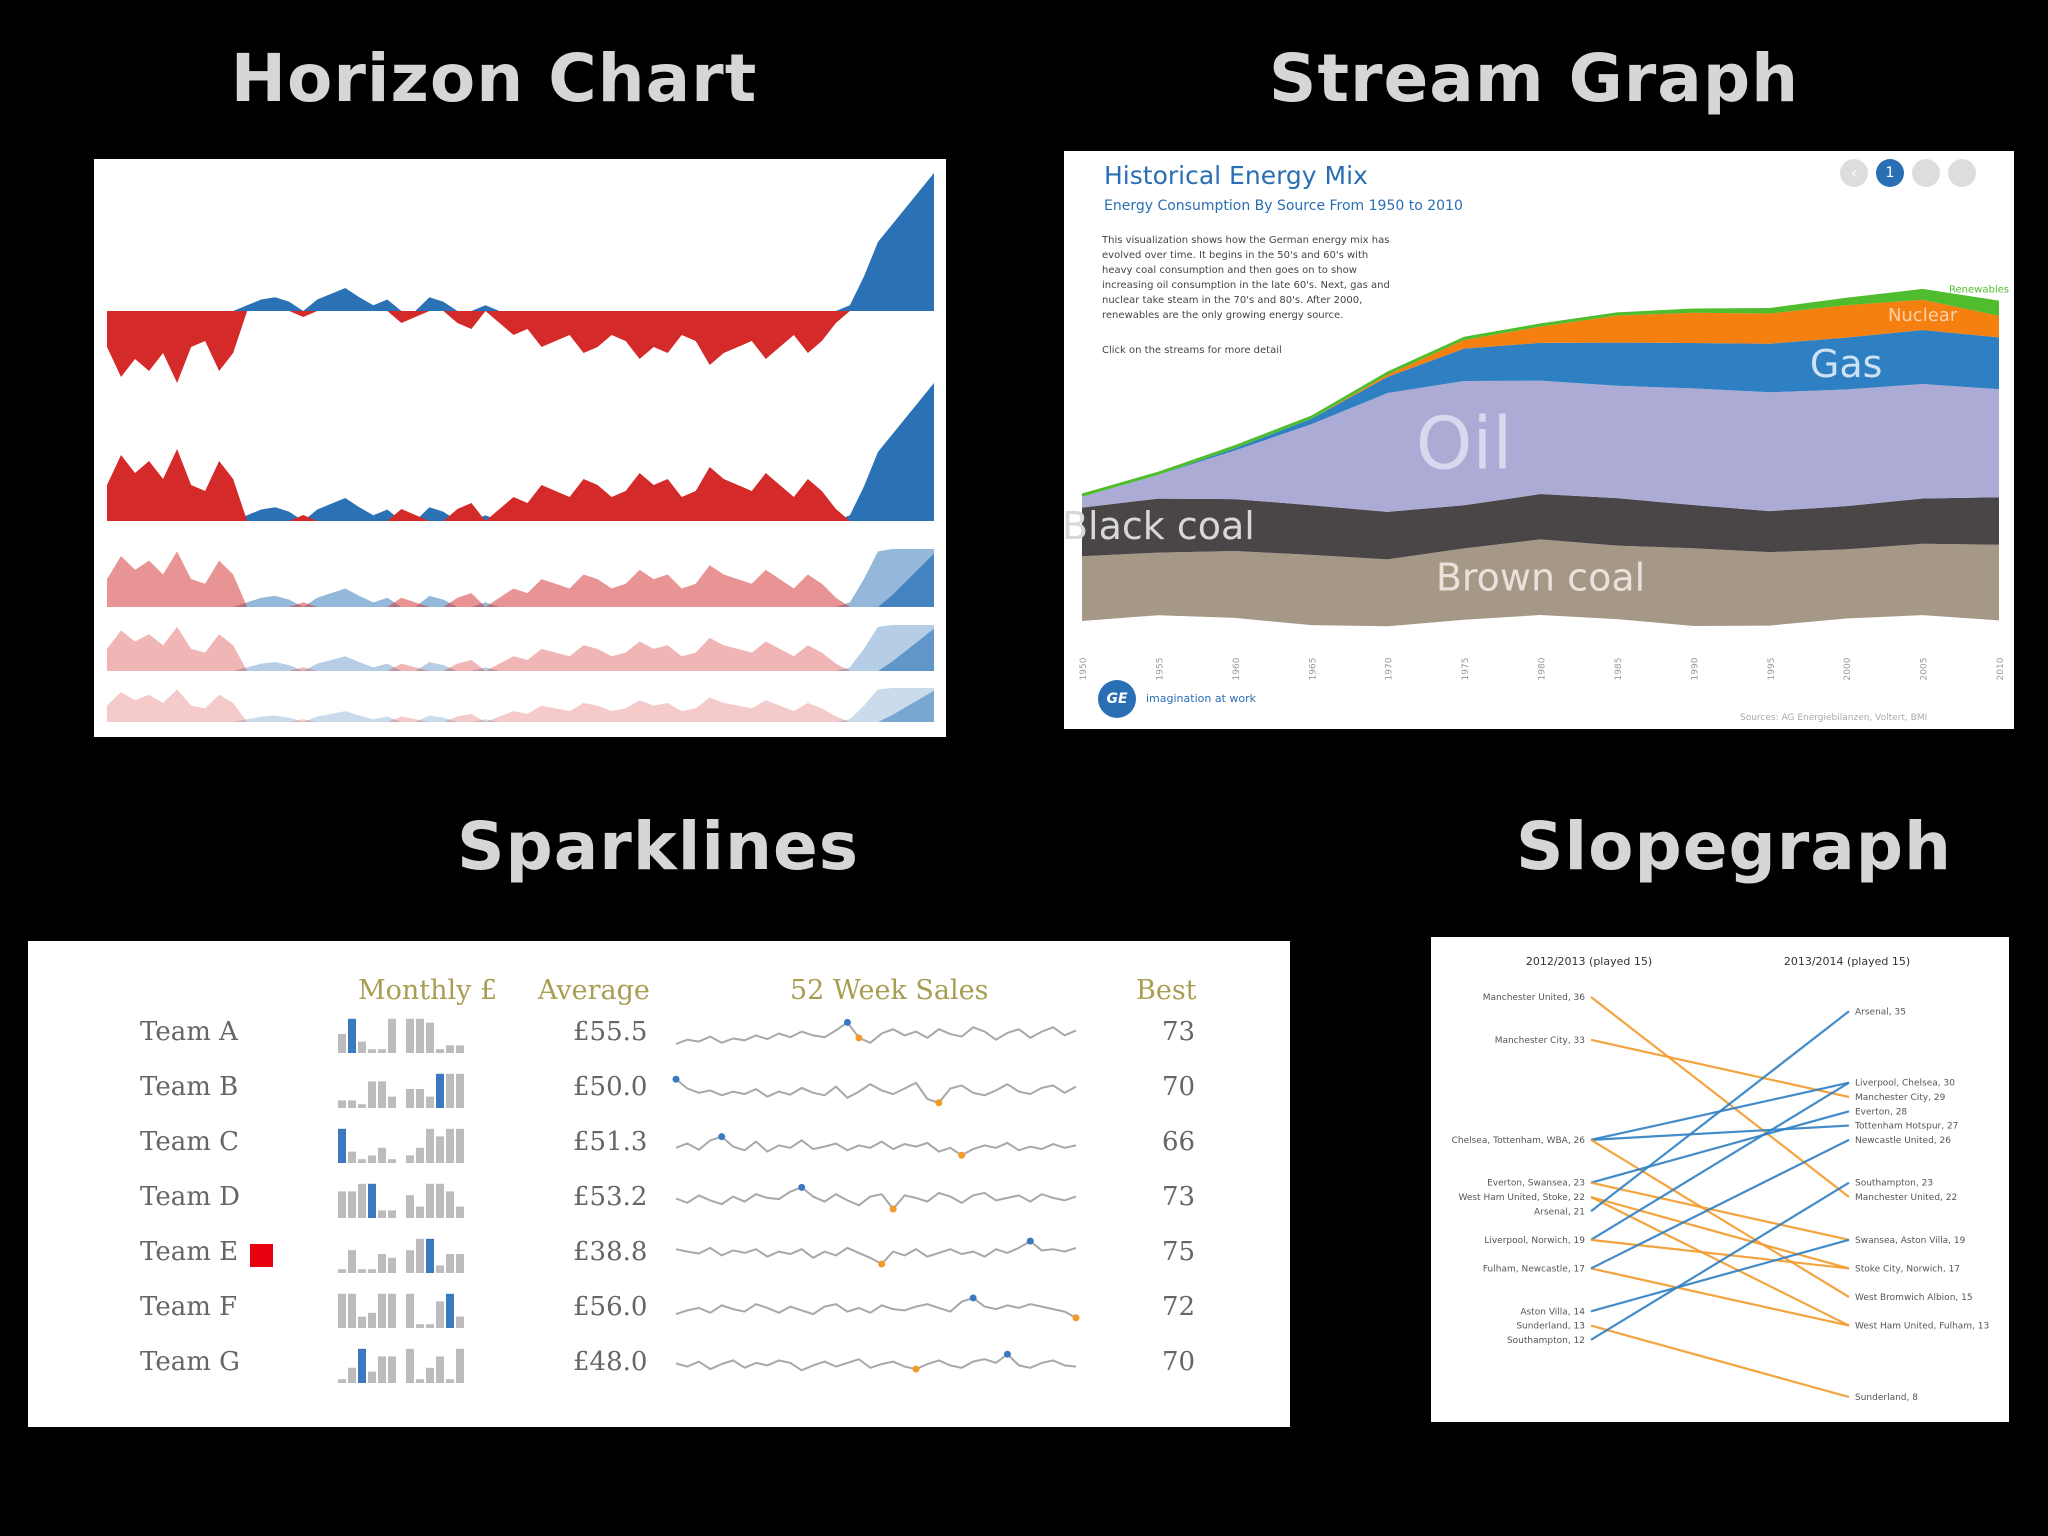 This screenshot has height=1536, width=2048. I want to click on team-flag-icon, so click(261, 1255).